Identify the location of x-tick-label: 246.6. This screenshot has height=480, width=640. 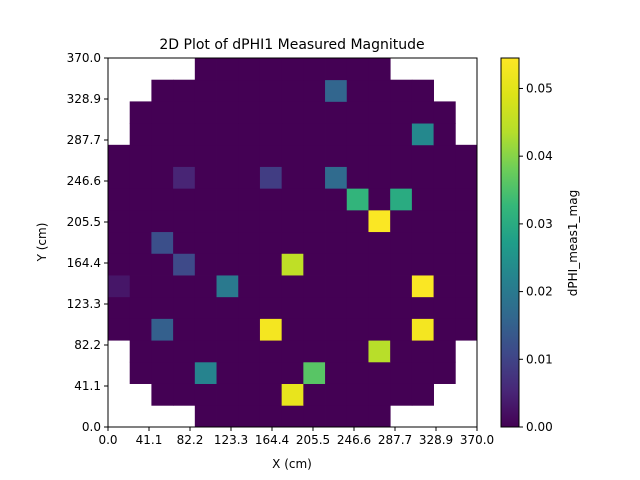
(354, 440).